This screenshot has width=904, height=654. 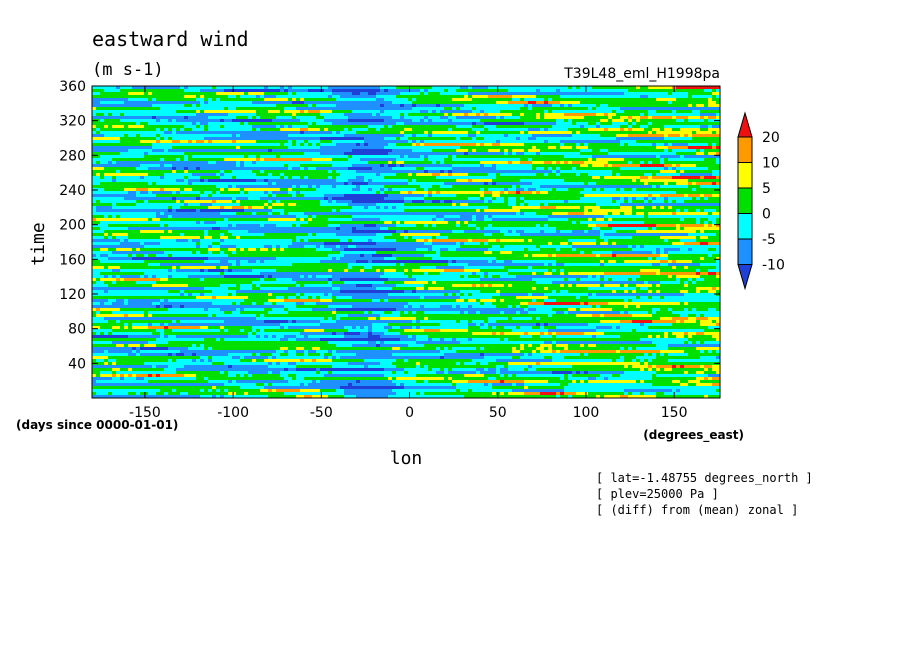 I want to click on y-tick-label: 240, so click(x=72, y=191).